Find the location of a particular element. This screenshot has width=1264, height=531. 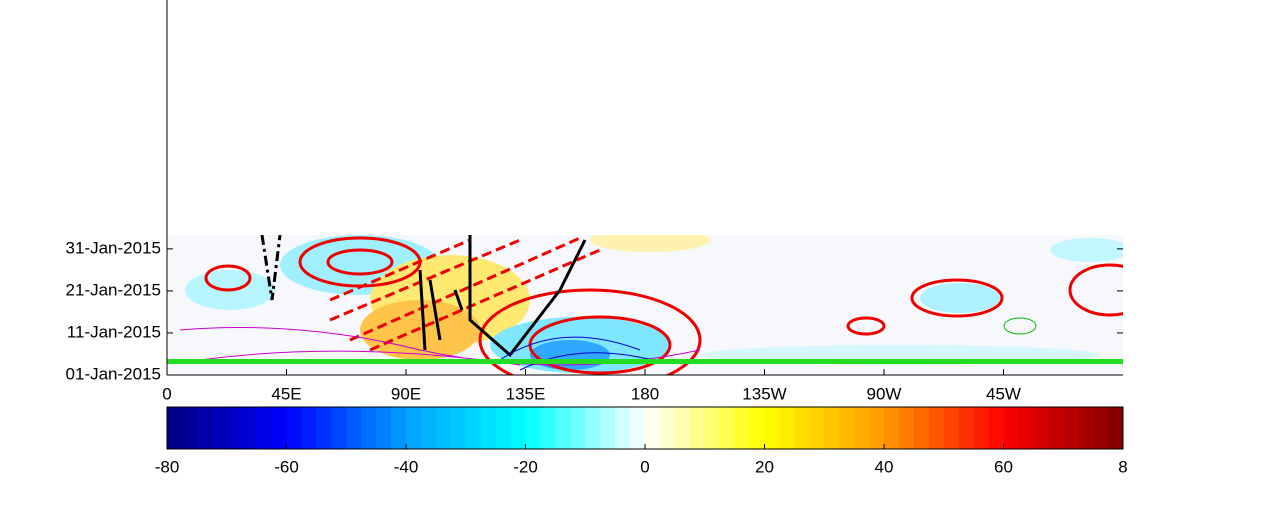

colorbar-tick-label: -60 is located at coordinates (286, 466).